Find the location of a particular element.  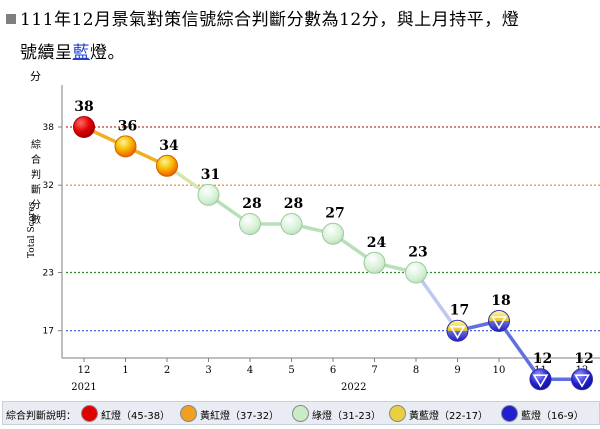

y-axis-title: 綜合判斷分數 Total Scores is located at coordinates (34, 198).